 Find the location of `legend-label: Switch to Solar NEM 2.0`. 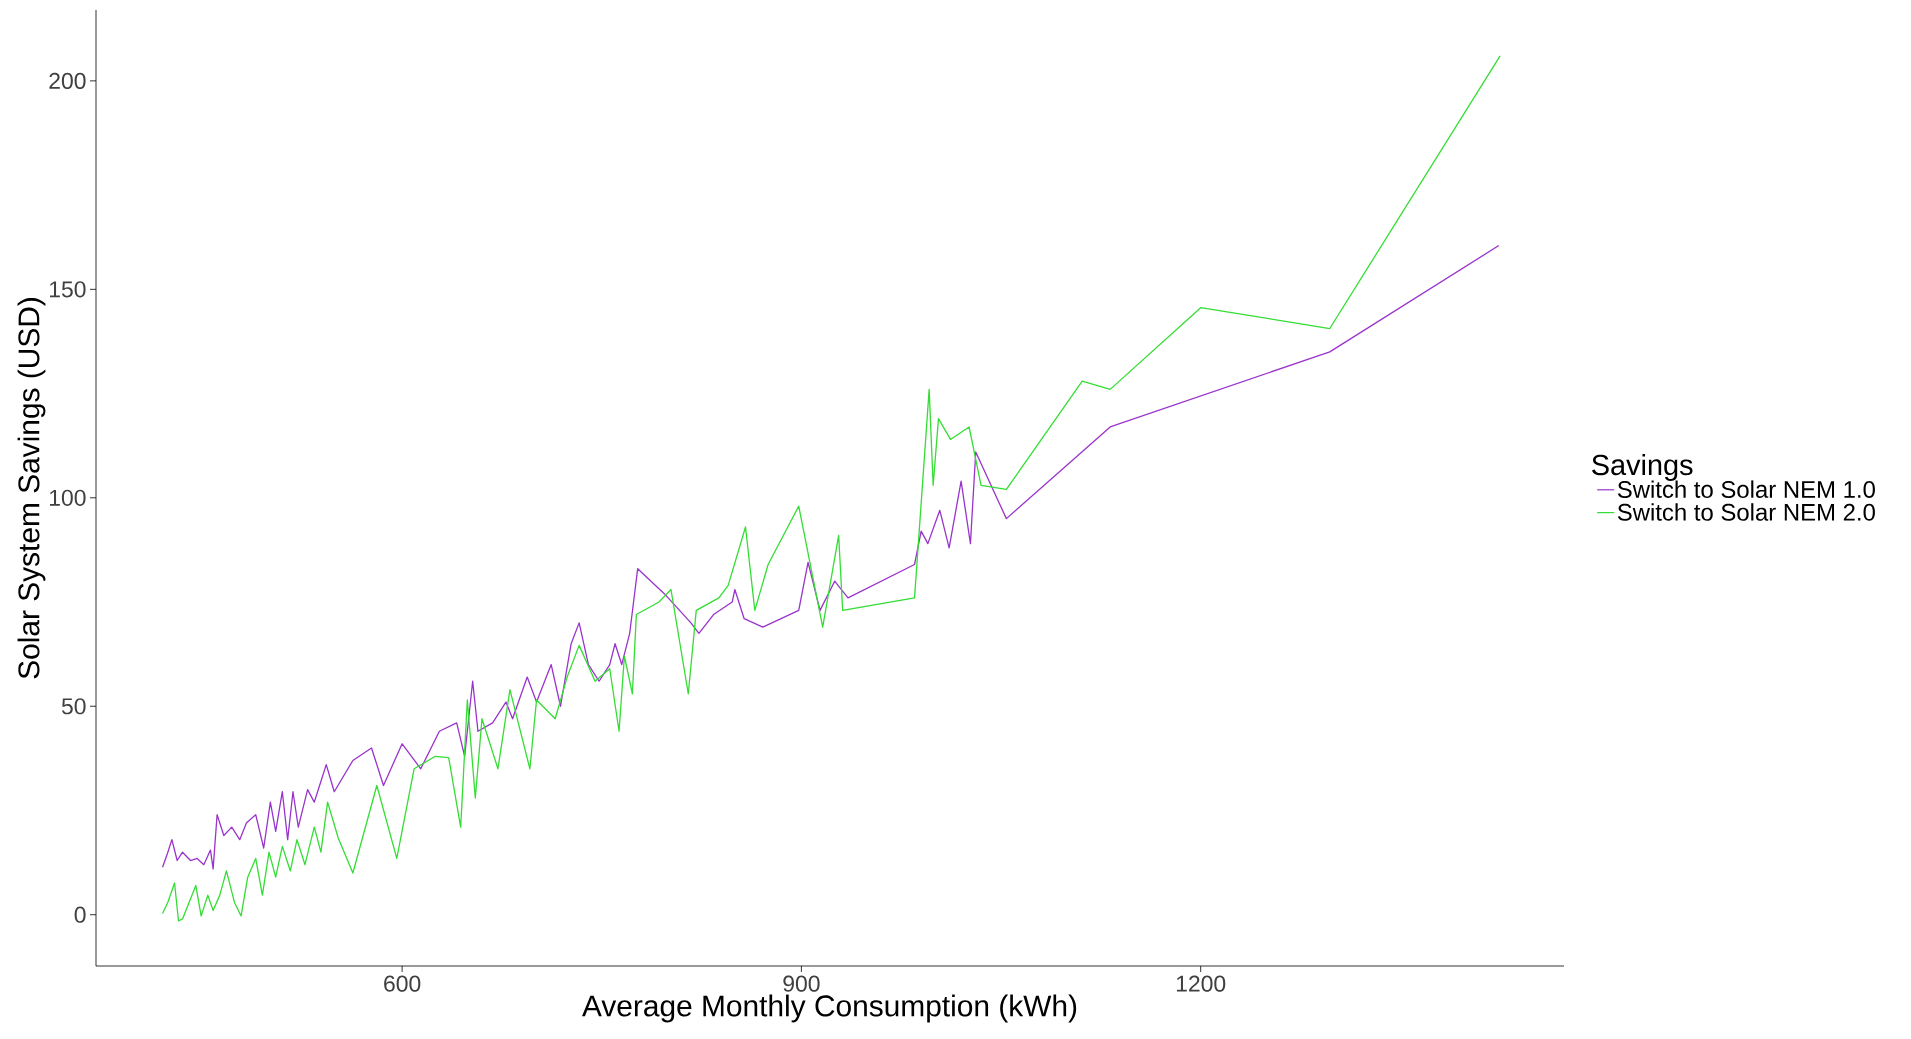

legend-label: Switch to Solar NEM 2.0 is located at coordinates (1746, 512).